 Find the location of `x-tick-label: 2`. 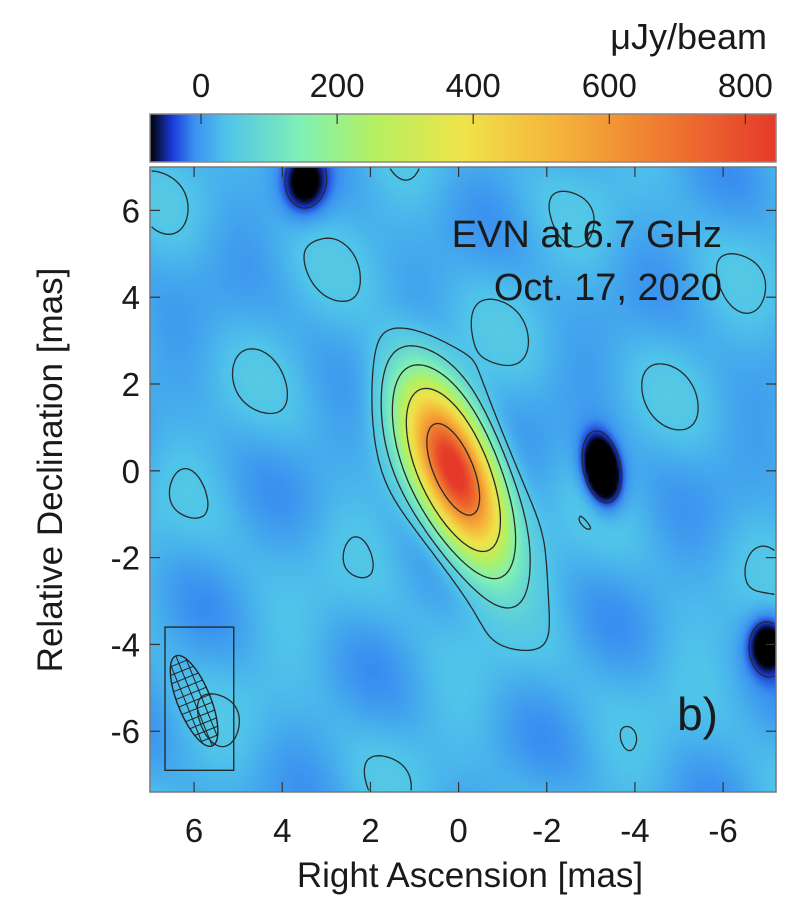

x-tick-label: 2 is located at coordinates (370, 830).